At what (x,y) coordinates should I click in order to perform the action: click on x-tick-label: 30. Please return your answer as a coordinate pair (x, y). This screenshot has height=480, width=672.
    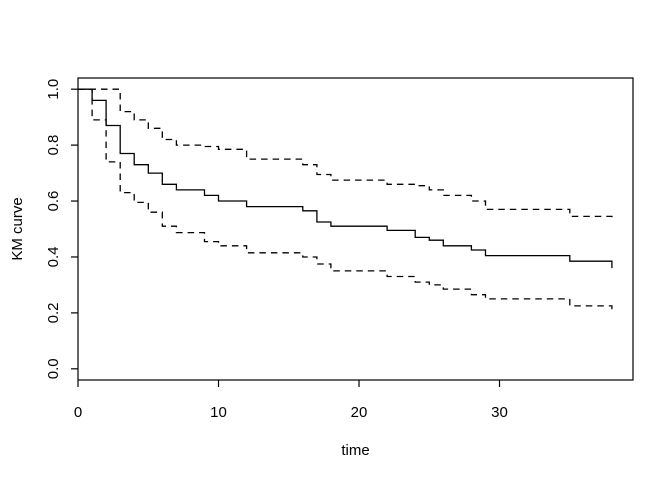
    Looking at the image, I should click on (499, 412).